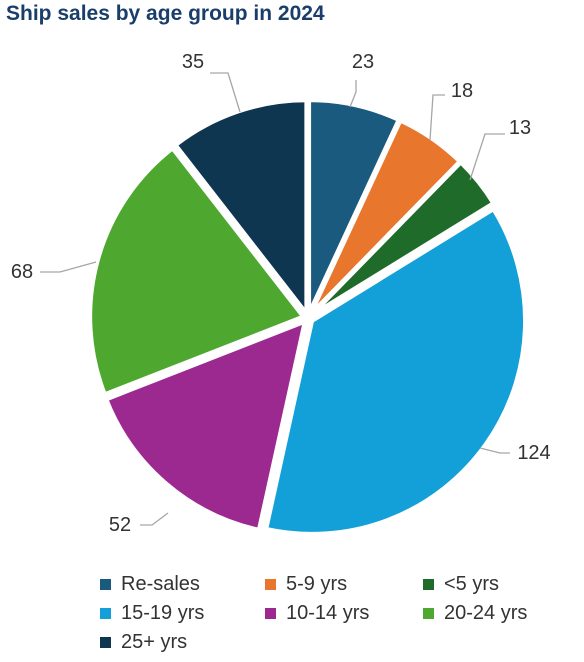 Image resolution: width=584 pixels, height=662 pixels. What do you see at coordinates (160, 584) in the screenshot?
I see `legend-label: Re-sales` at bounding box center [160, 584].